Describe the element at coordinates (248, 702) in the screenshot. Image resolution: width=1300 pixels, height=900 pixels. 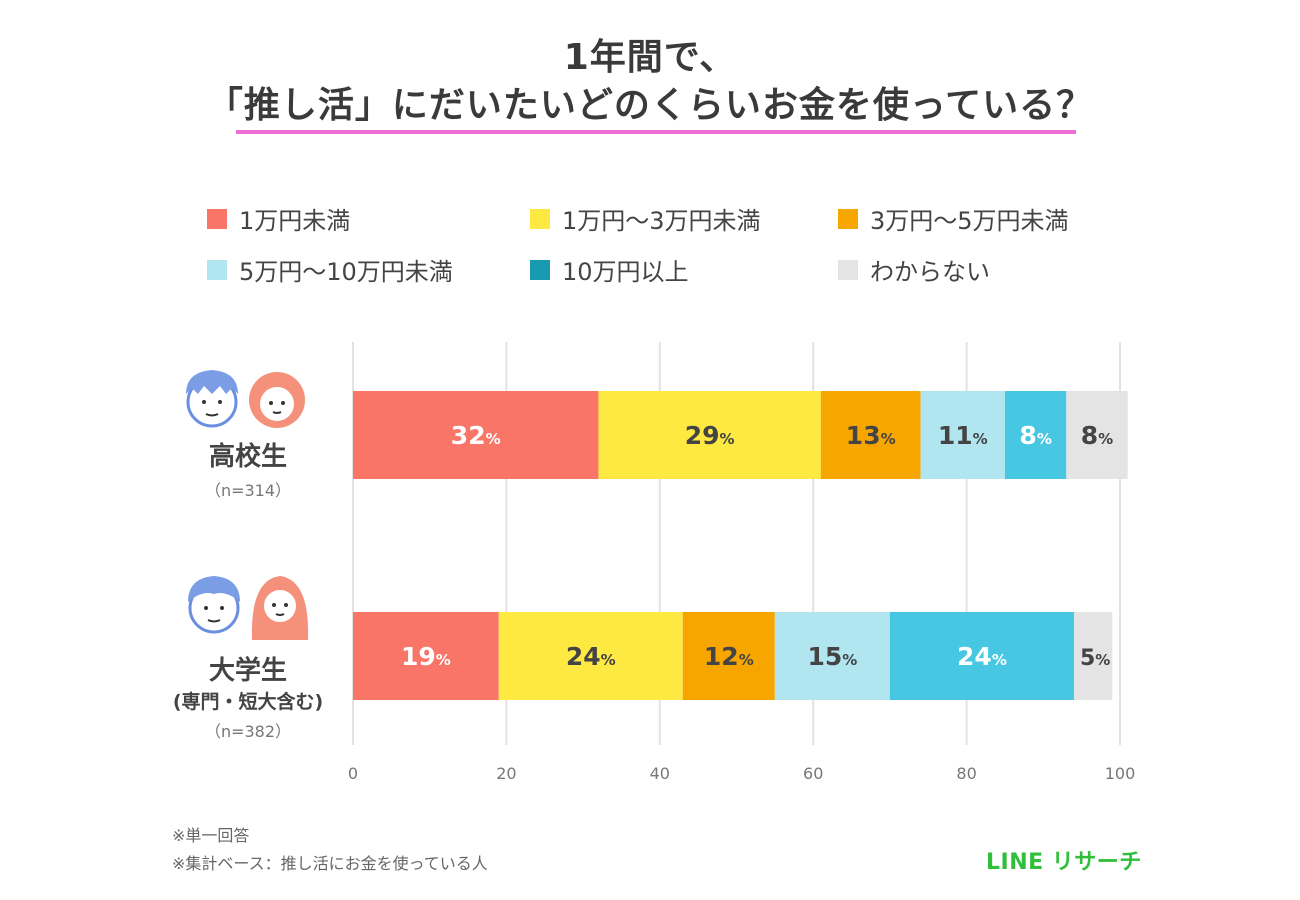
I see `group-subtitle: (専門・短大含む)` at that location.